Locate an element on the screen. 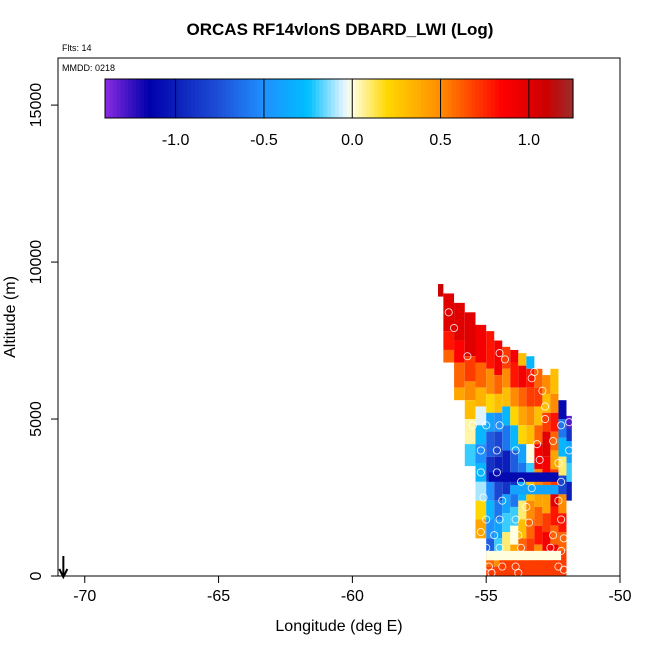 This screenshot has width=650, height=650. observation-points is located at coordinates (509, 442).